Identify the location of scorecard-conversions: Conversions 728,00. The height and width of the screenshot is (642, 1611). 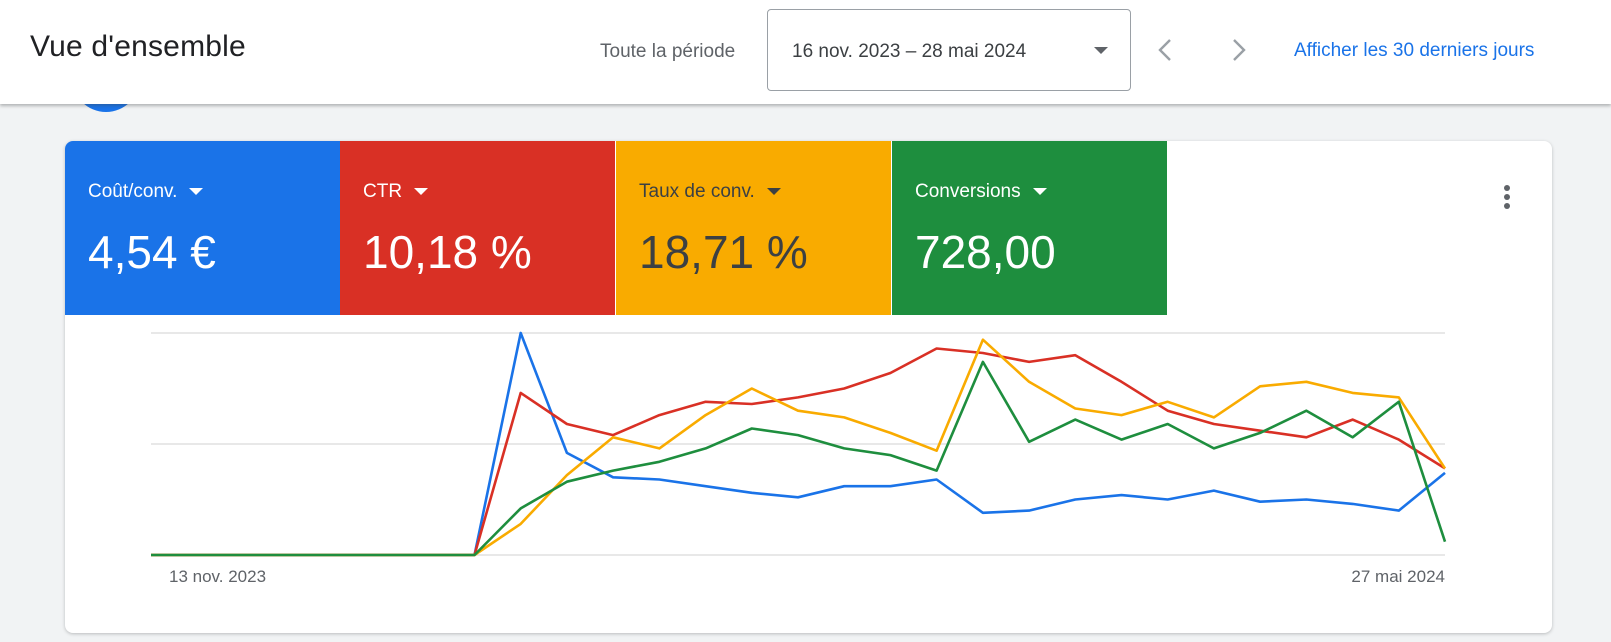
(1029, 228).